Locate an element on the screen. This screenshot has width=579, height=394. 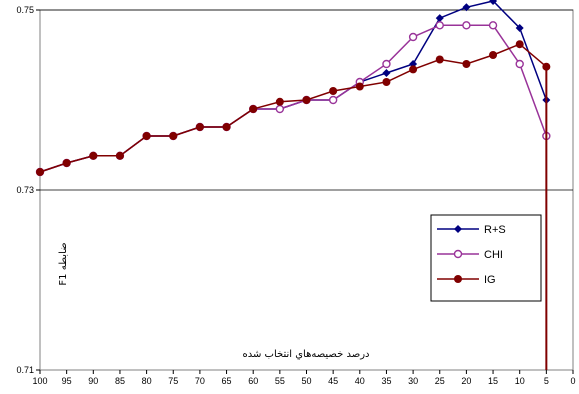
x-tick-label-65: 65 is located at coordinates (227, 381).